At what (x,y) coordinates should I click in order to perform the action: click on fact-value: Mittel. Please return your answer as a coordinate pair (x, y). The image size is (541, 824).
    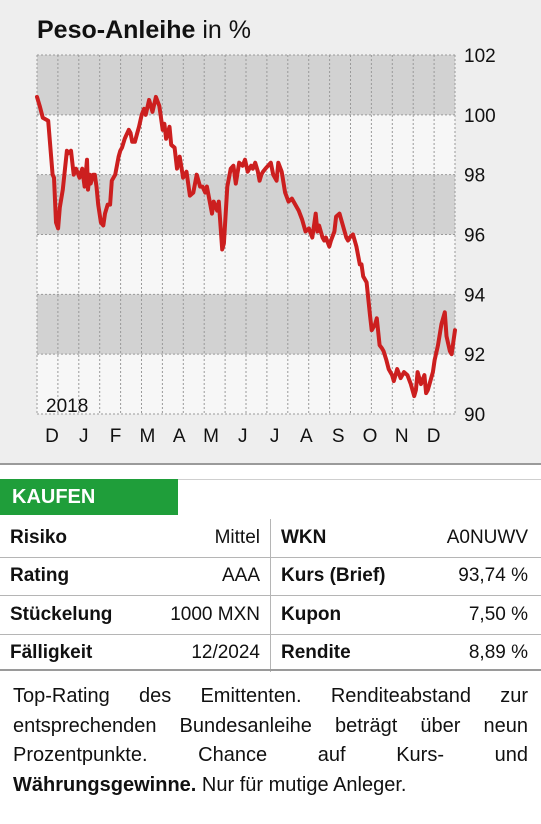
    Looking at the image, I should click on (210, 538).